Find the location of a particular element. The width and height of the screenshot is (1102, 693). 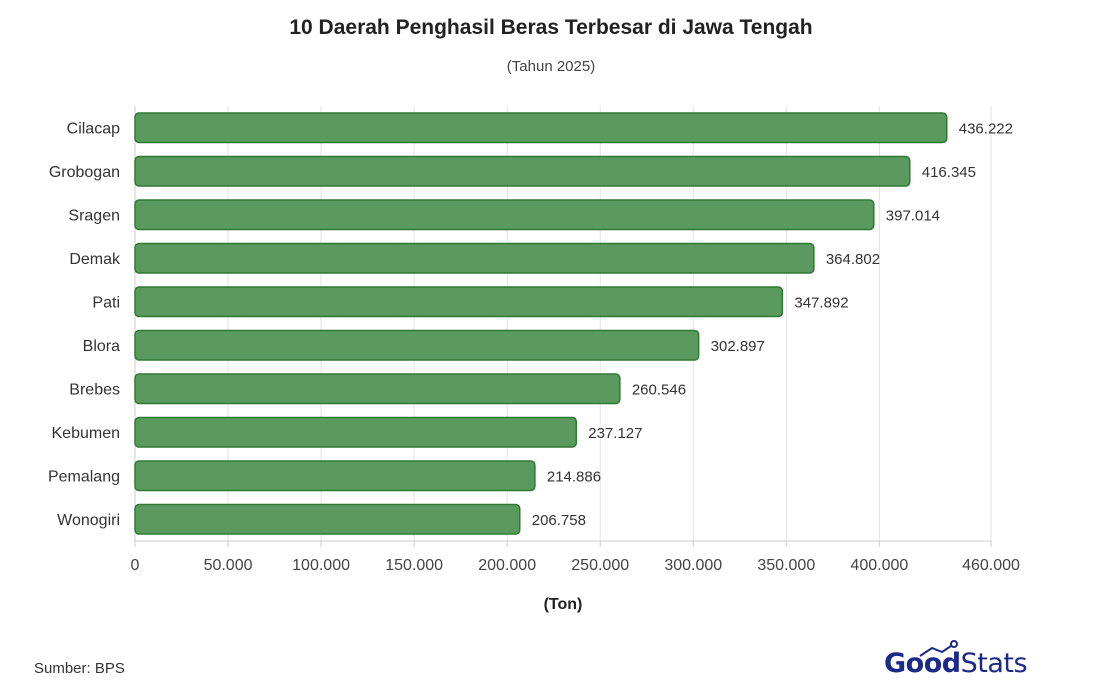

category-label: Demak is located at coordinates (95, 259).